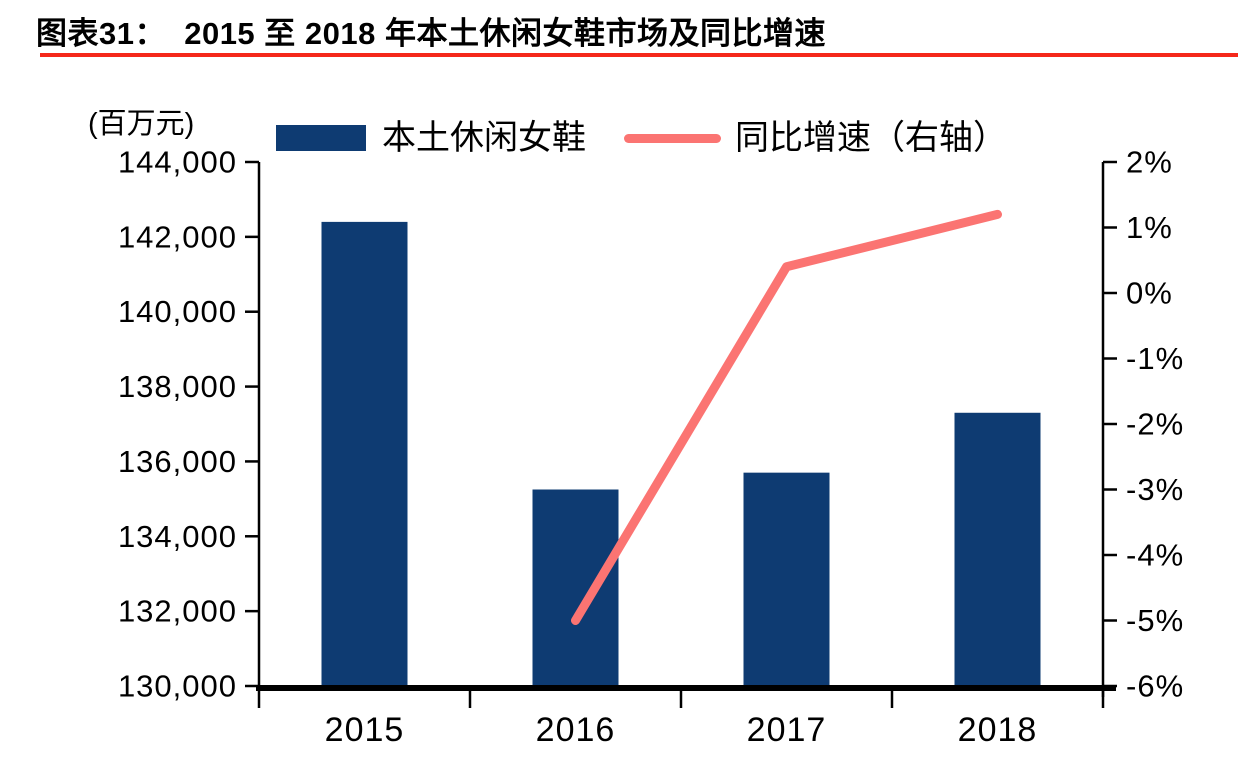  I want to click on y-axis-right-tick-label: -3%, so click(1155, 489).